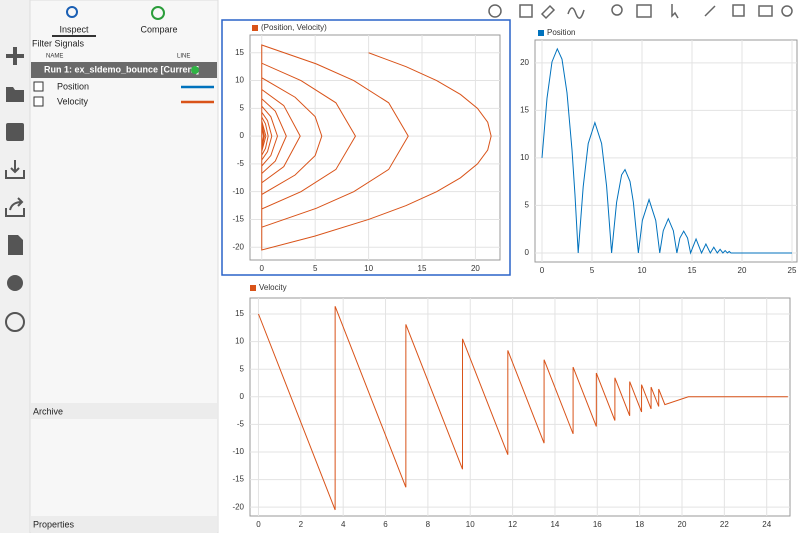 This screenshot has width=800, height=538. What do you see at coordinates (15, 245) in the screenshot?
I see `report-icon` at bounding box center [15, 245].